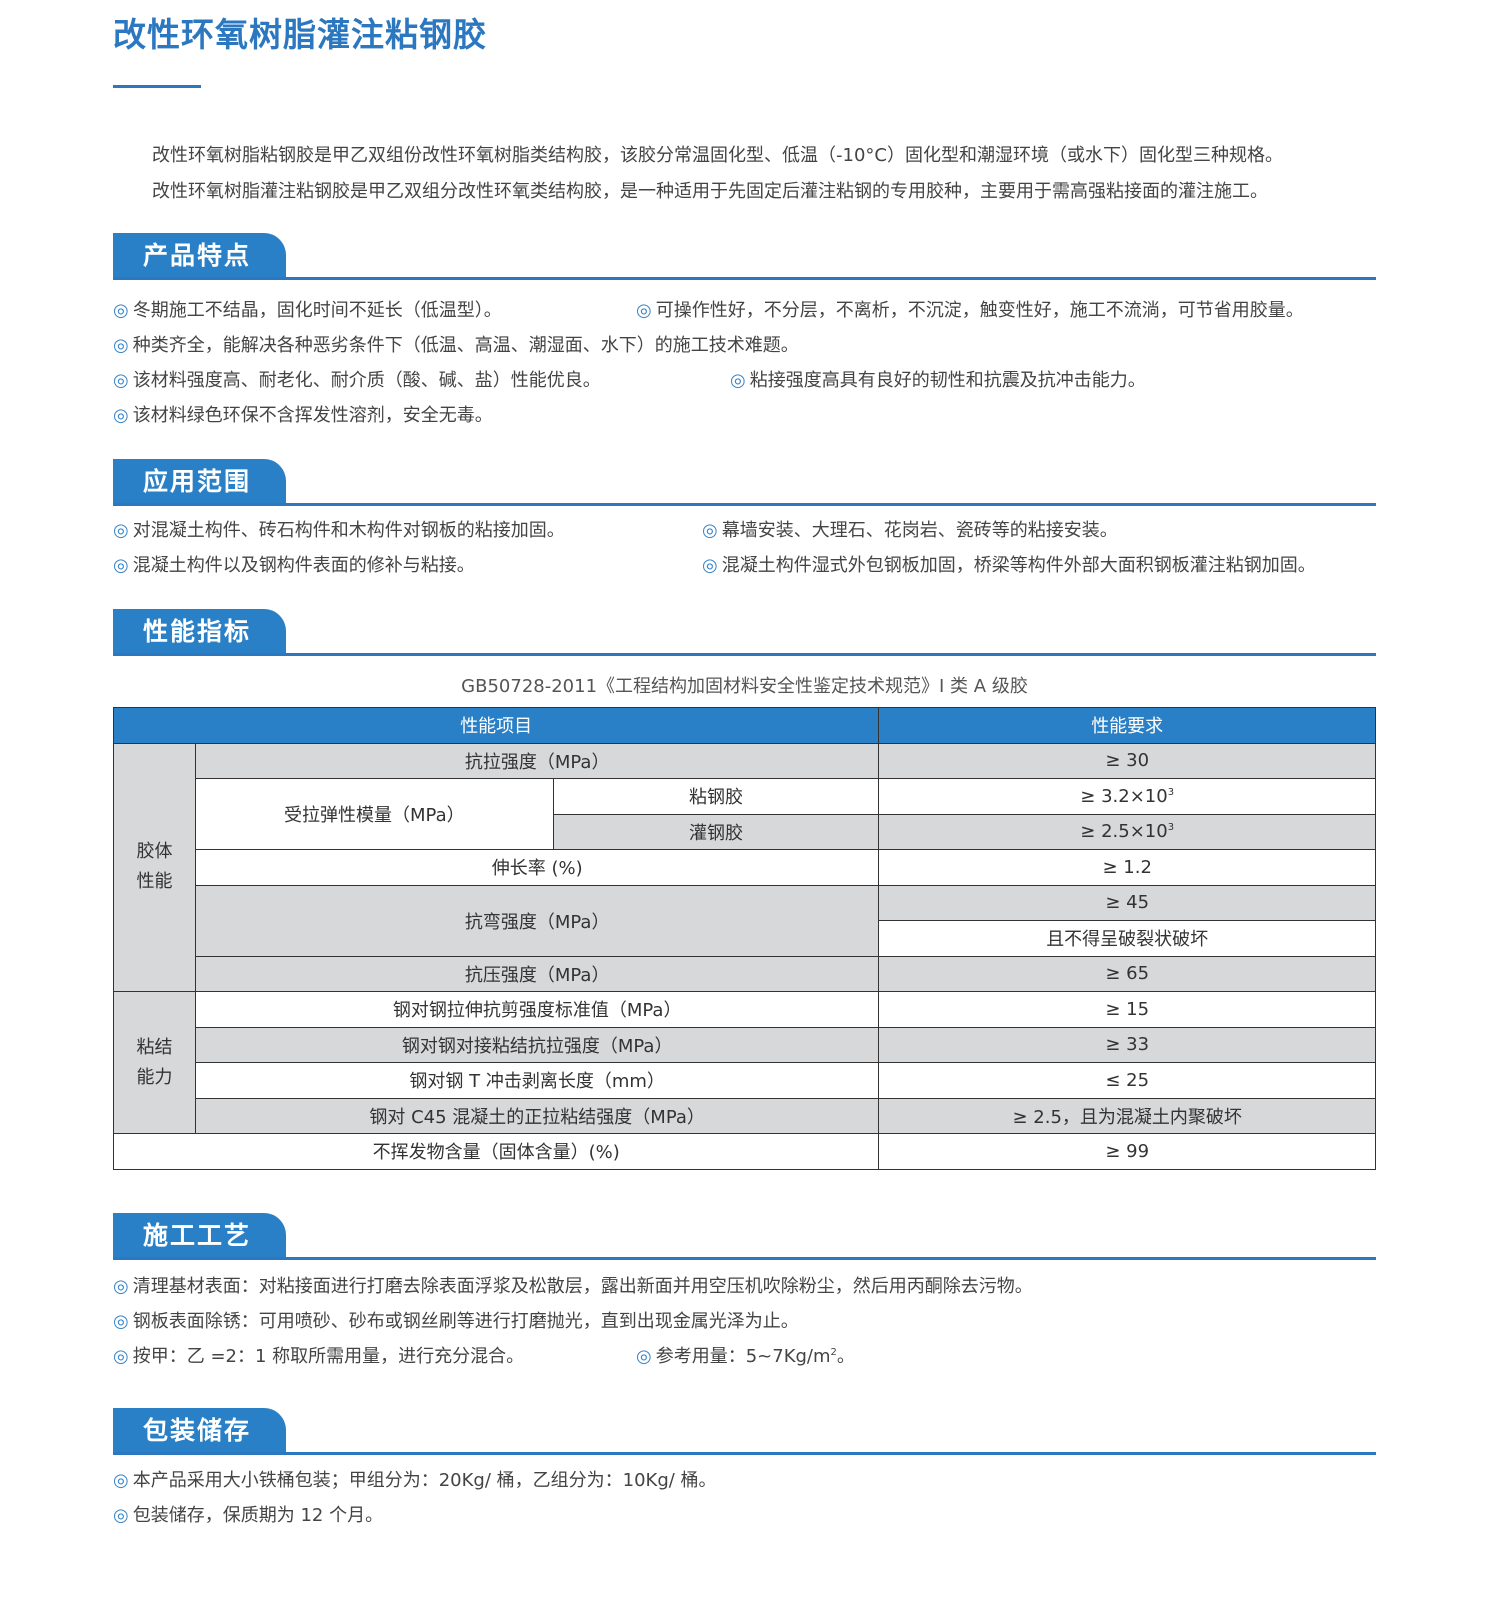 The image size is (1503, 1600). Describe the element at coordinates (745, 973) in the screenshot. I see `table-row: 抗压强度（MPa） ≥ 65` at that location.